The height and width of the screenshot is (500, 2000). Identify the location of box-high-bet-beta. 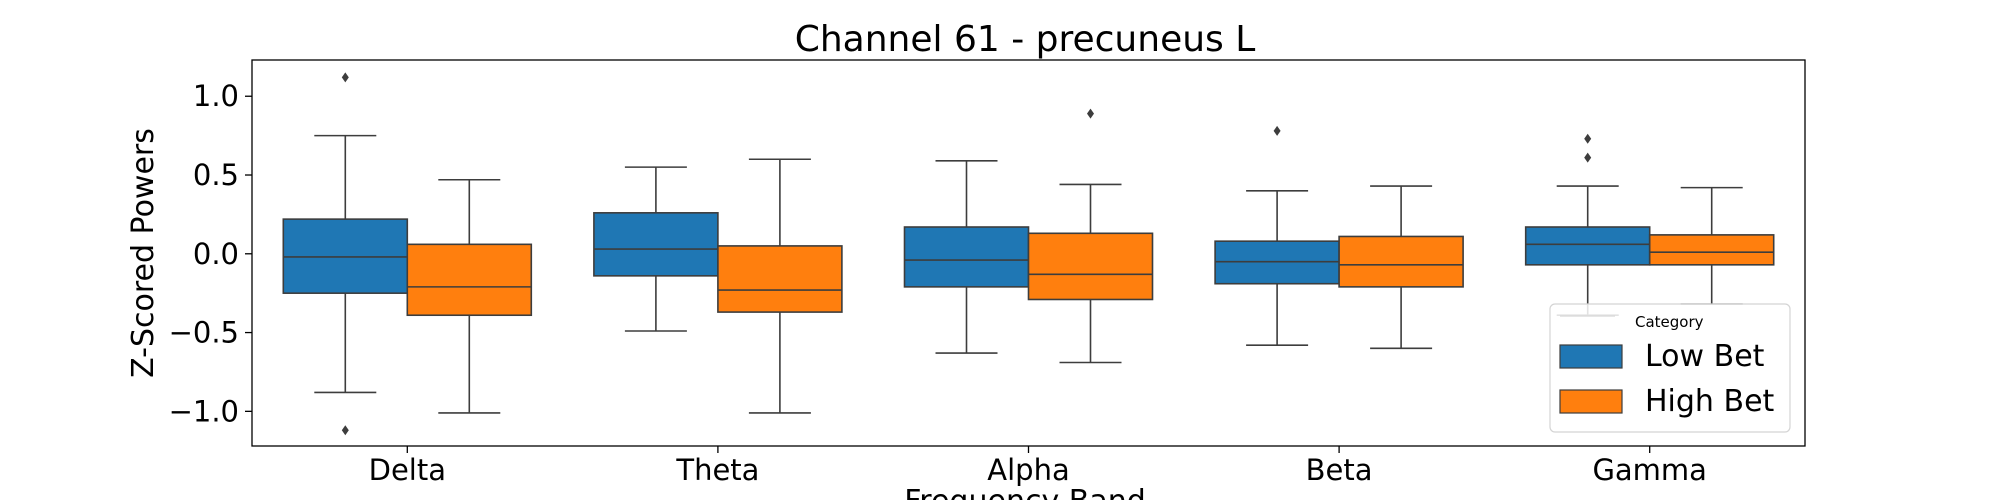
(1401, 267).